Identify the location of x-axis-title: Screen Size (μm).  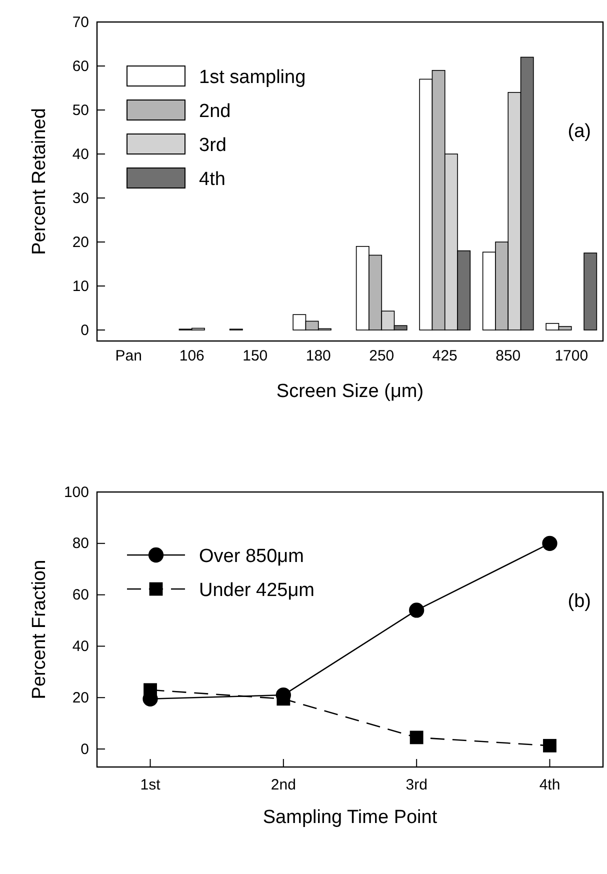
(350, 391).